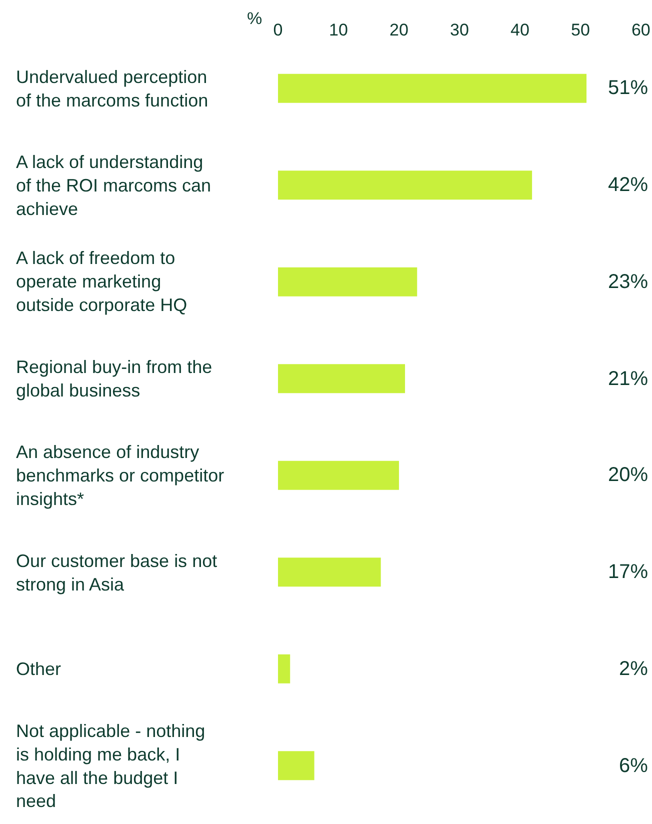 The height and width of the screenshot is (824, 652). What do you see at coordinates (628, 185) in the screenshot?
I see `data-label: 42%` at bounding box center [628, 185].